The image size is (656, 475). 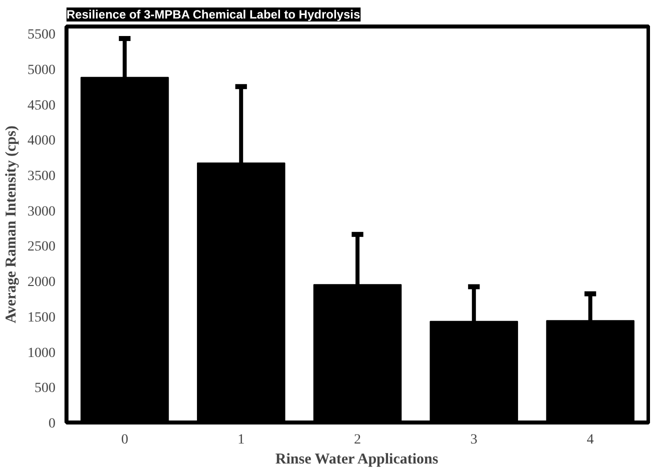 I want to click on y-tick-label: 4500, so click(x=42, y=106).